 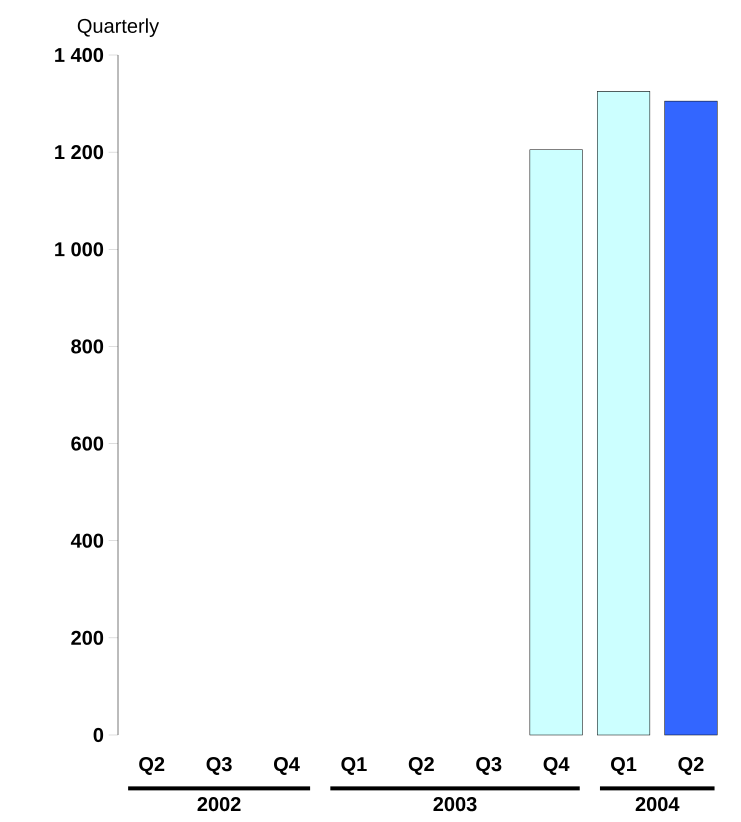 What do you see at coordinates (455, 804) in the screenshot?
I see `text: 2003` at bounding box center [455, 804].